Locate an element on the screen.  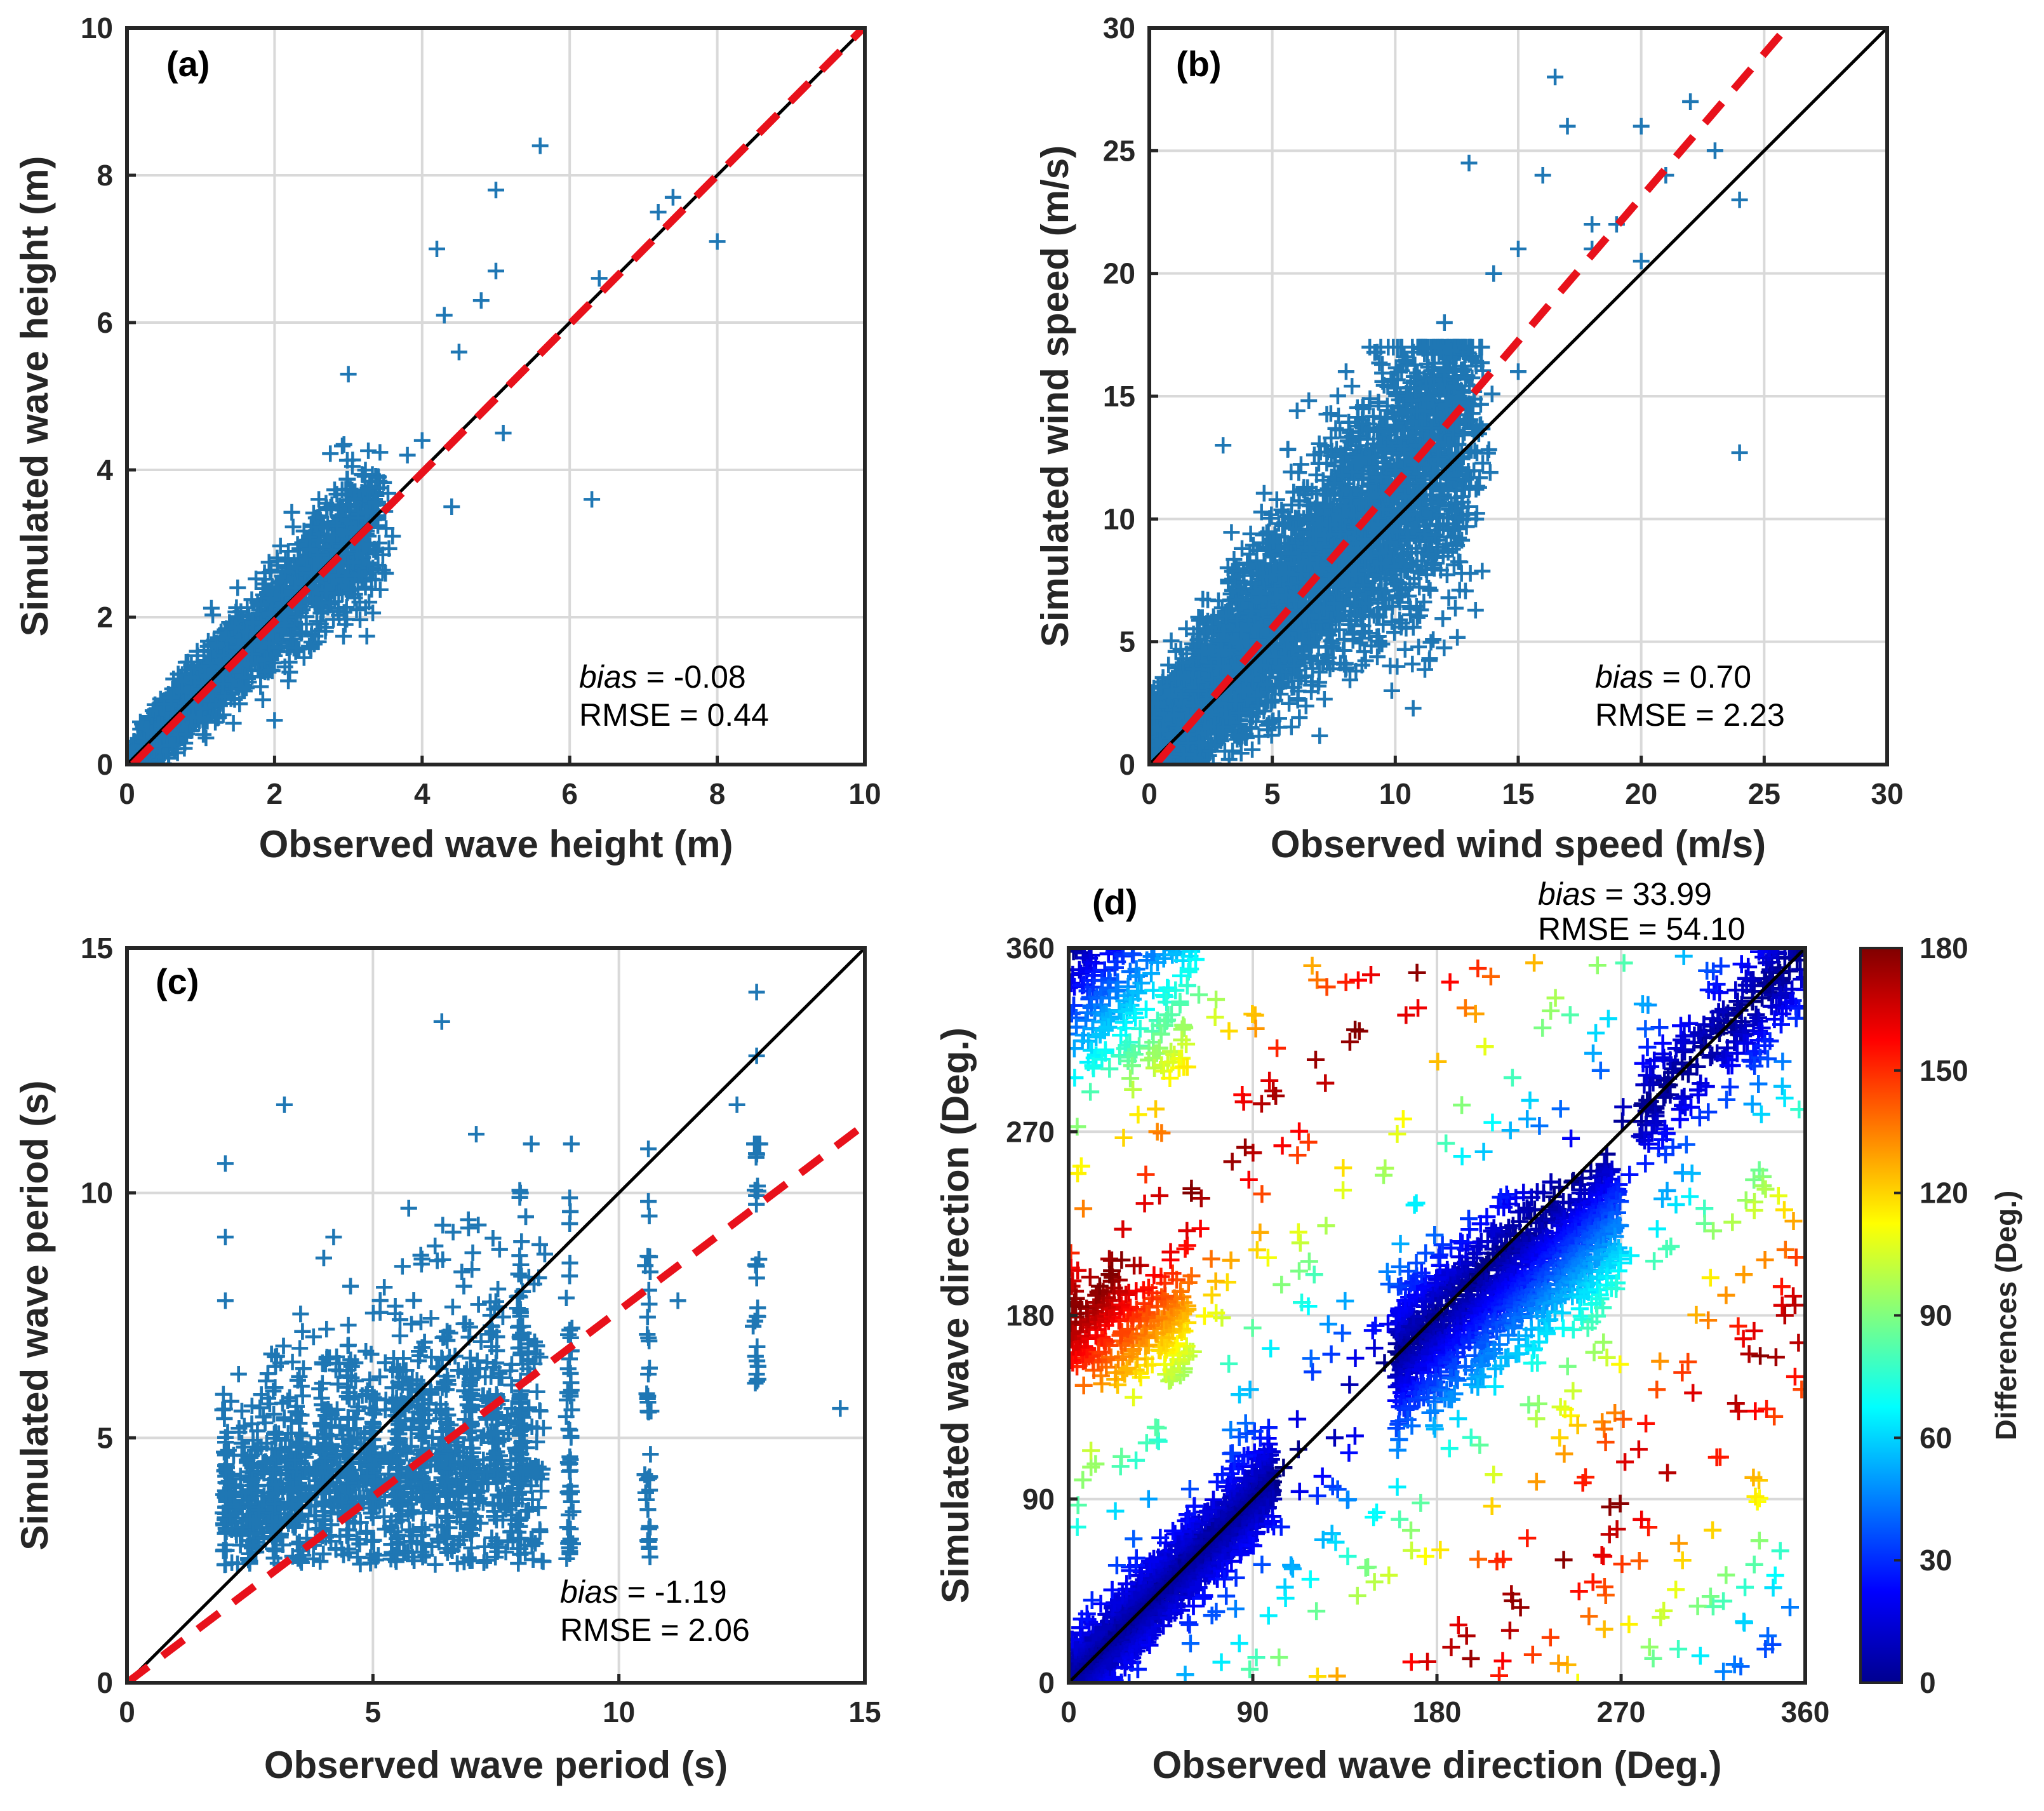
regression-fit-line is located at coordinates (497, 396).